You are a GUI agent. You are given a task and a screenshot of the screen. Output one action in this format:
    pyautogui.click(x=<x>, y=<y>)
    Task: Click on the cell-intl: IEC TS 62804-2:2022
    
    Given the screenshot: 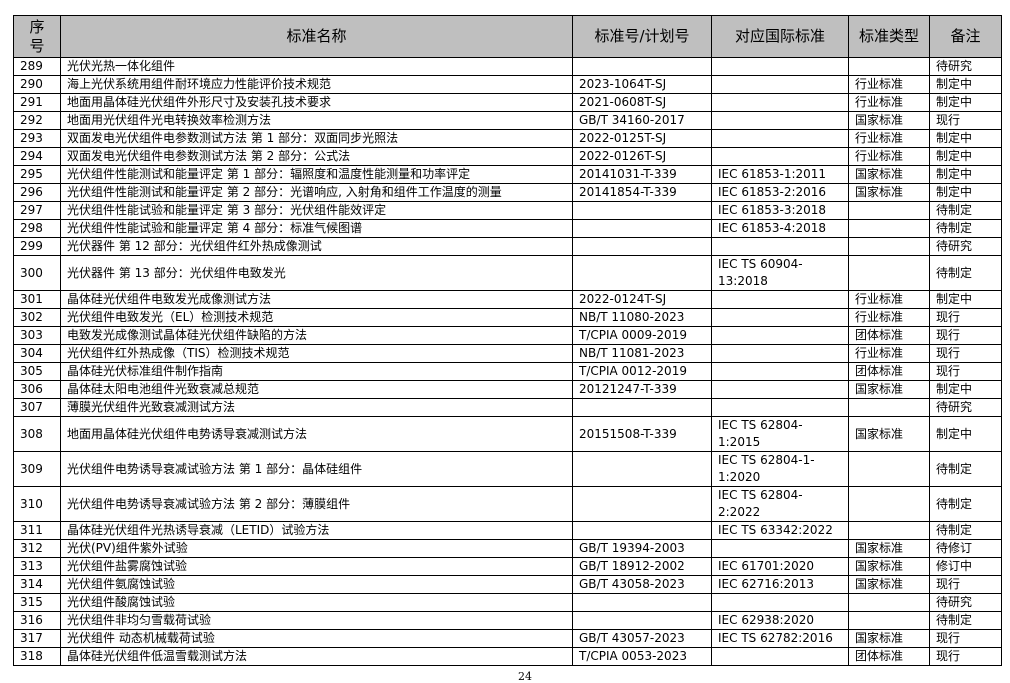 What is the action you would take?
    pyautogui.click(x=780, y=504)
    